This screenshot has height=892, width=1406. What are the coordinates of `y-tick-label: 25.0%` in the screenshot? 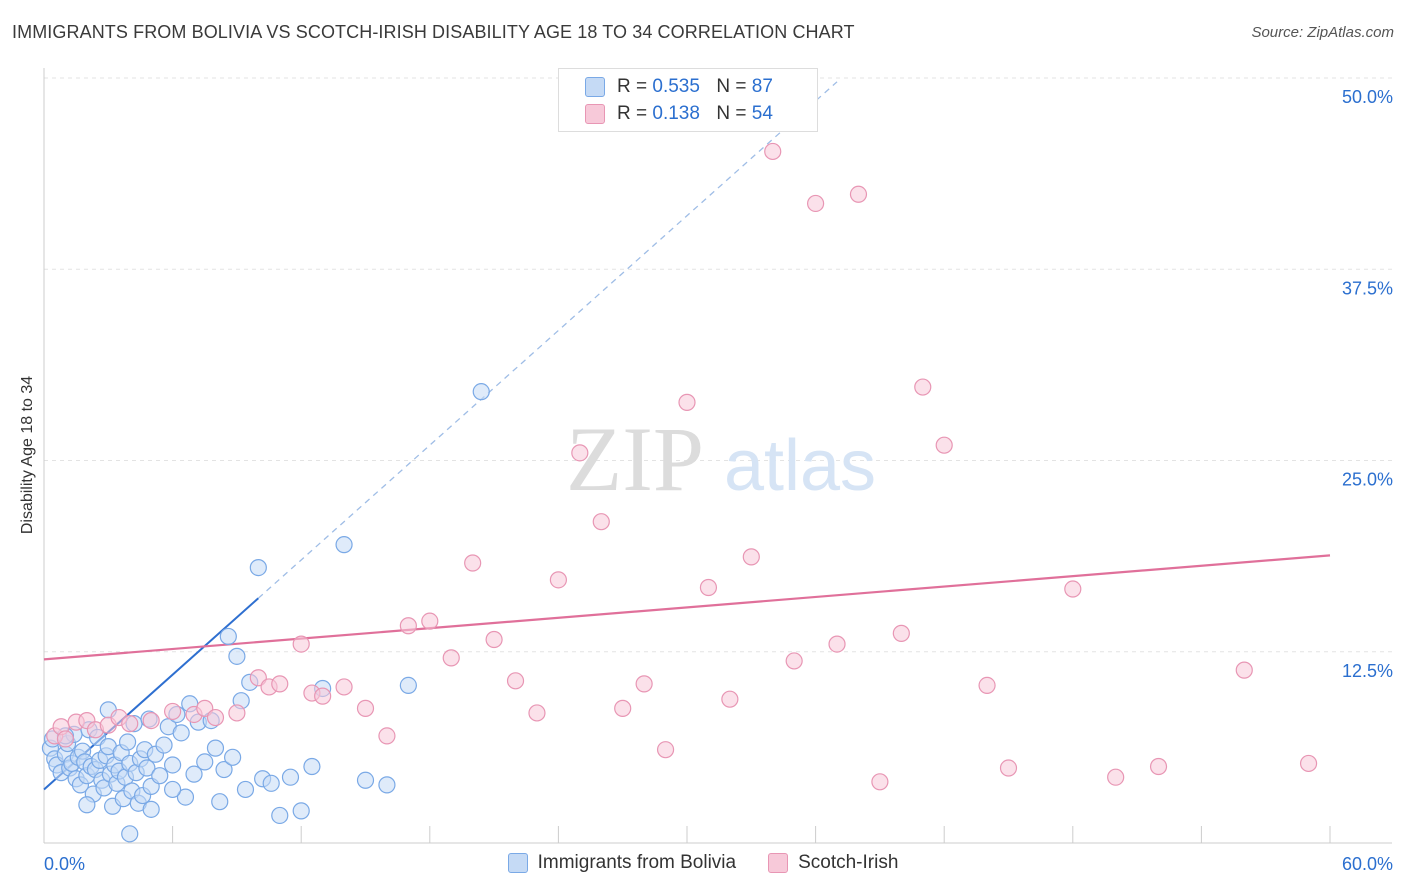 It's located at (1367, 480).